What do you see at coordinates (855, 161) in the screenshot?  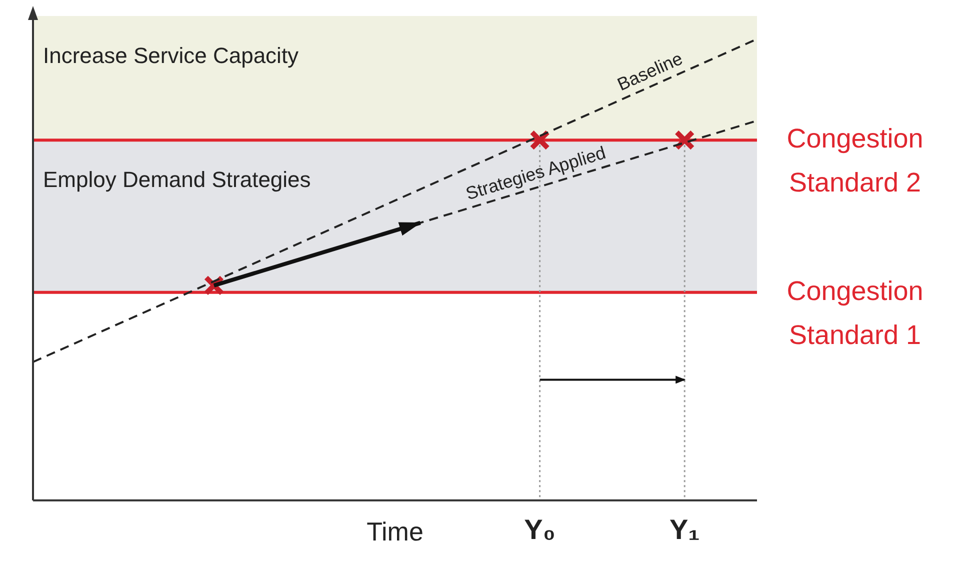 I see `ref-line-label: Congestion Standard 2` at bounding box center [855, 161].